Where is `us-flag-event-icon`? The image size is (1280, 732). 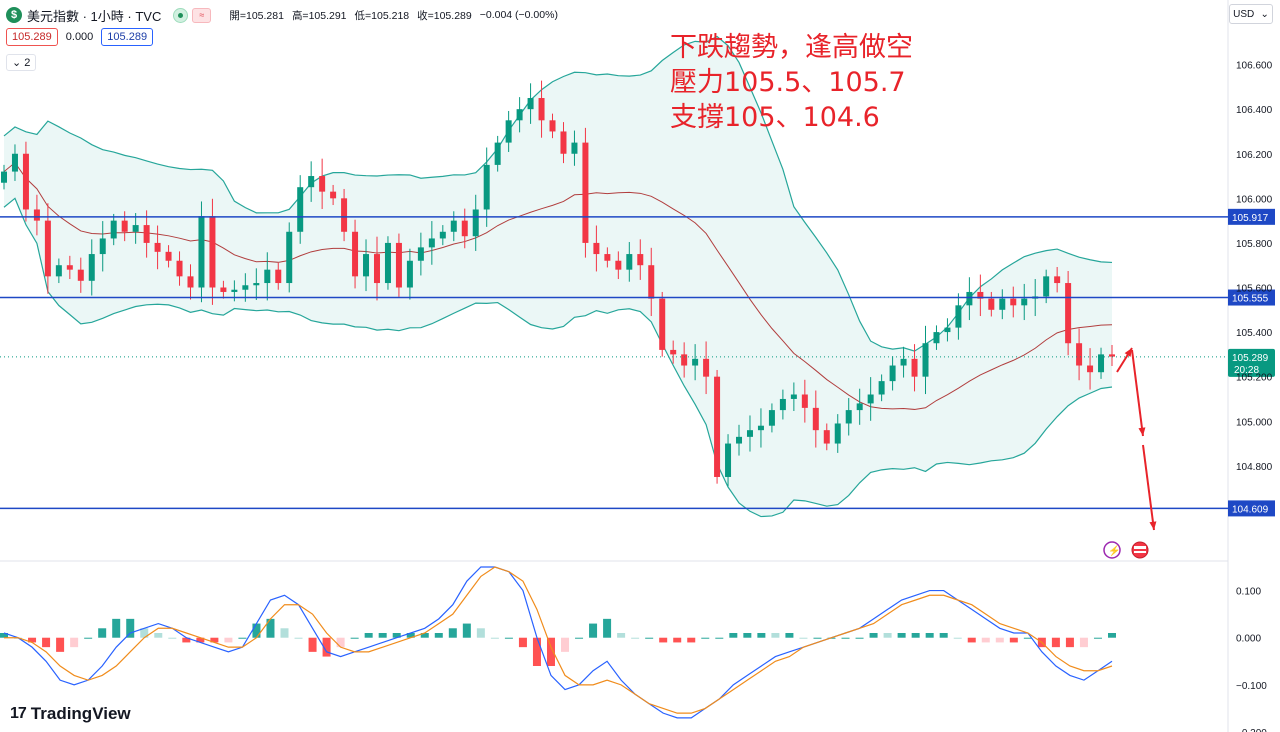 us-flag-event-icon is located at coordinates (1140, 550).